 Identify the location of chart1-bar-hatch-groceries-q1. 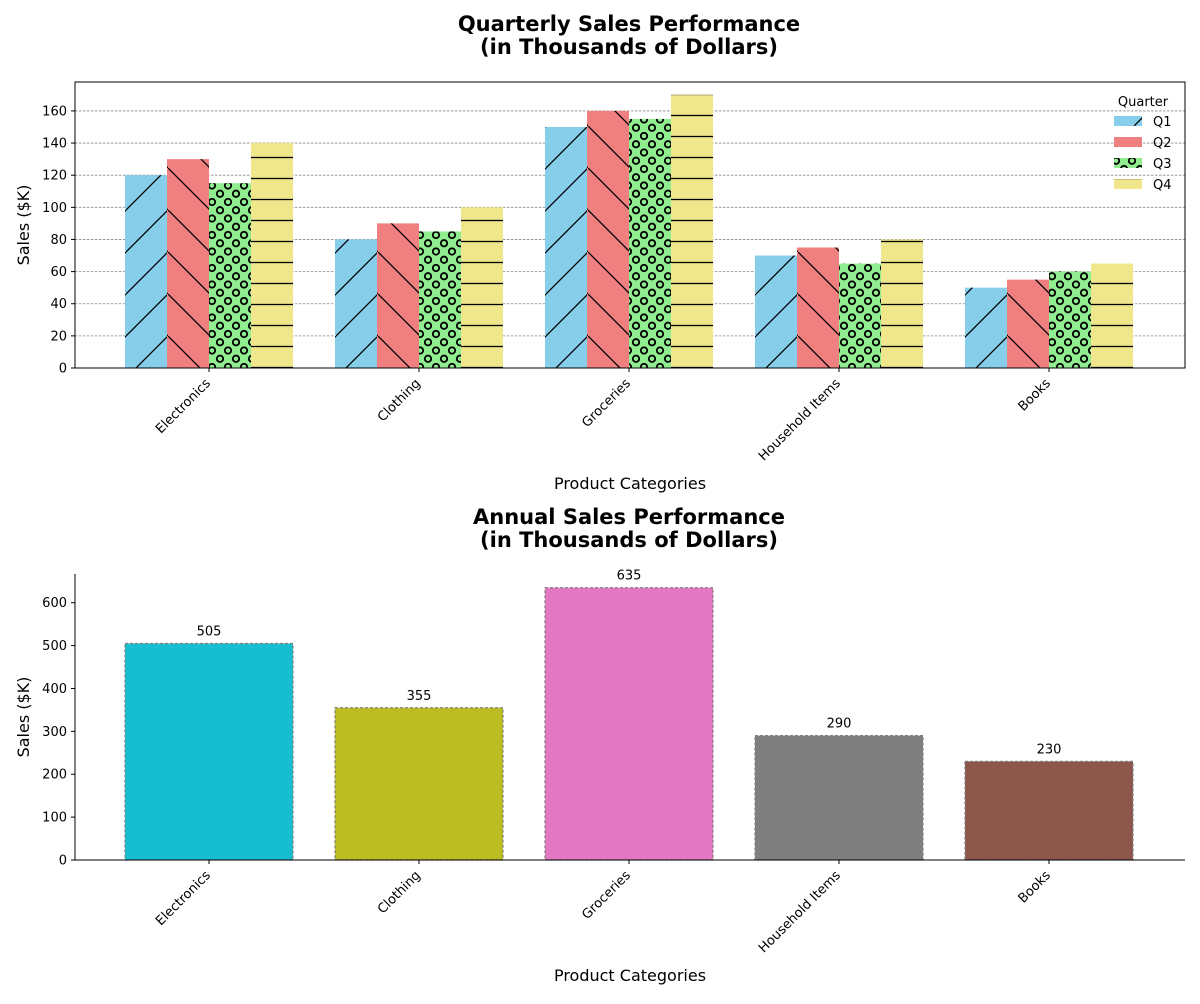
(566, 247).